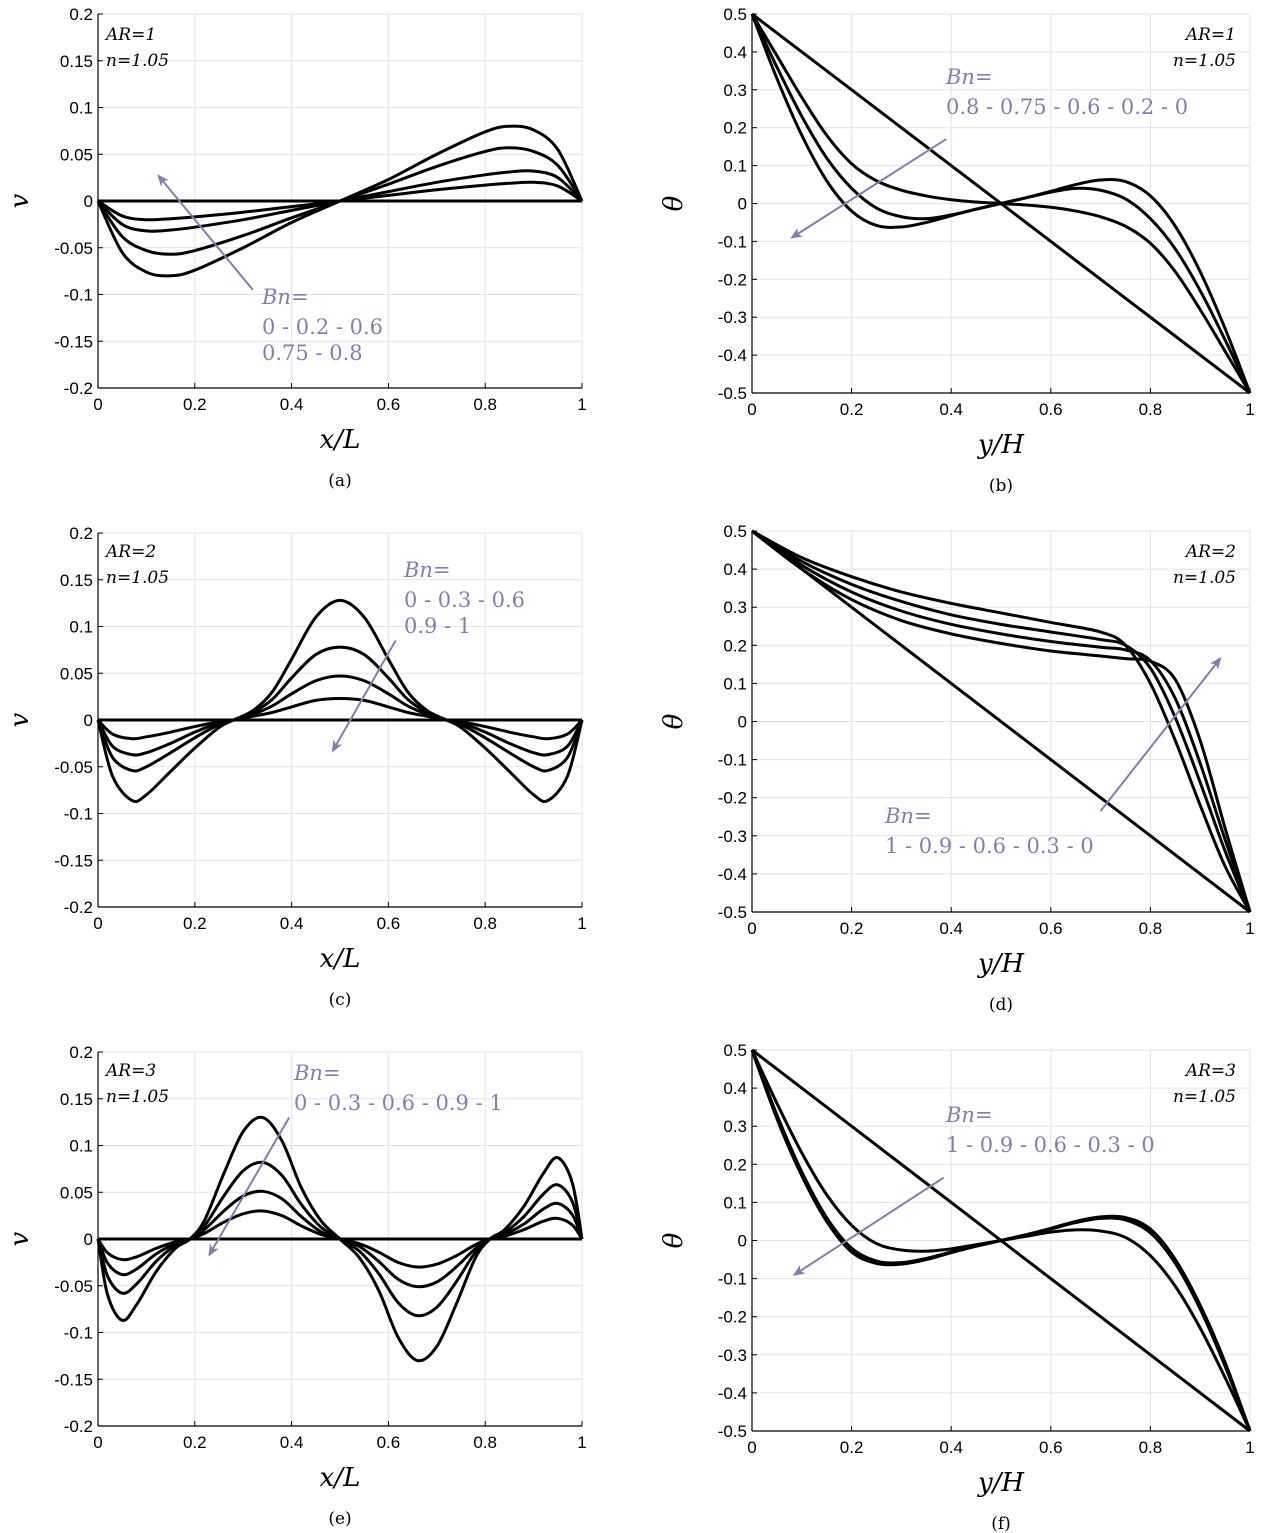 The width and height of the screenshot is (1269, 1533). Describe the element at coordinates (437, 626) in the screenshot. I see `annotation-line: 0.9 - 1` at that location.